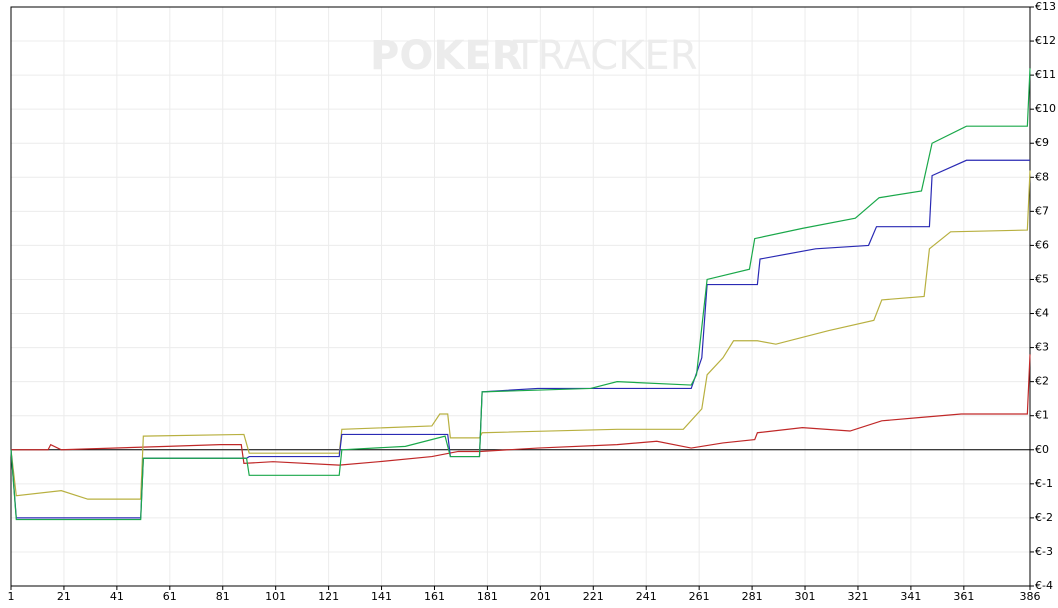  Describe the element at coordinates (1042, 381) in the screenshot. I see `y-tick-label: €2` at that location.